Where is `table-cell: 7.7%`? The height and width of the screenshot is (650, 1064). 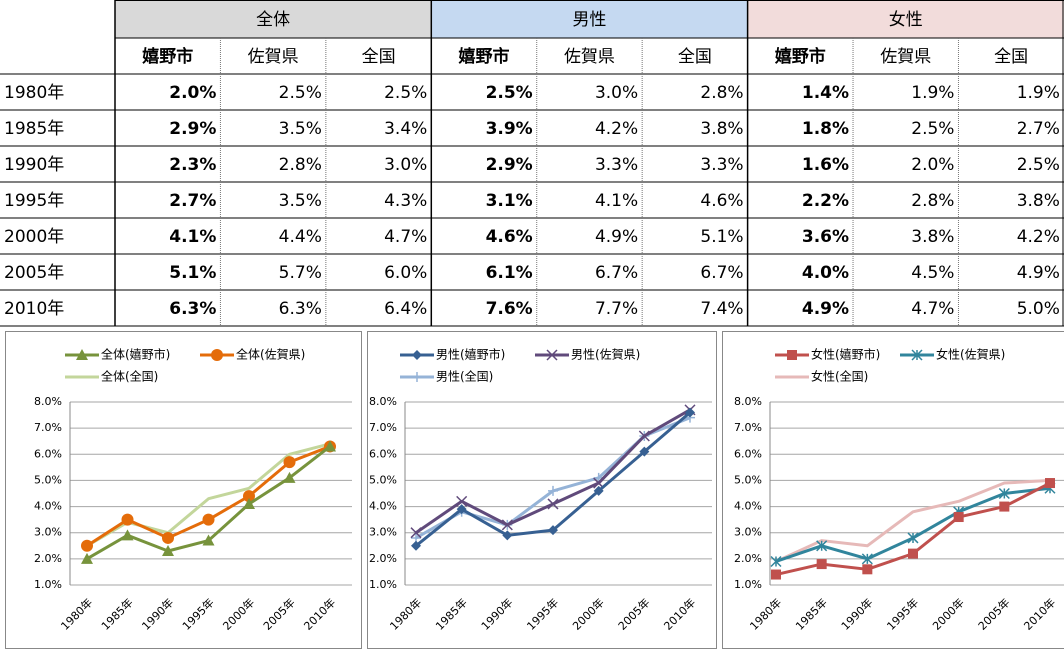 table-cell: 7.7% is located at coordinates (616, 309).